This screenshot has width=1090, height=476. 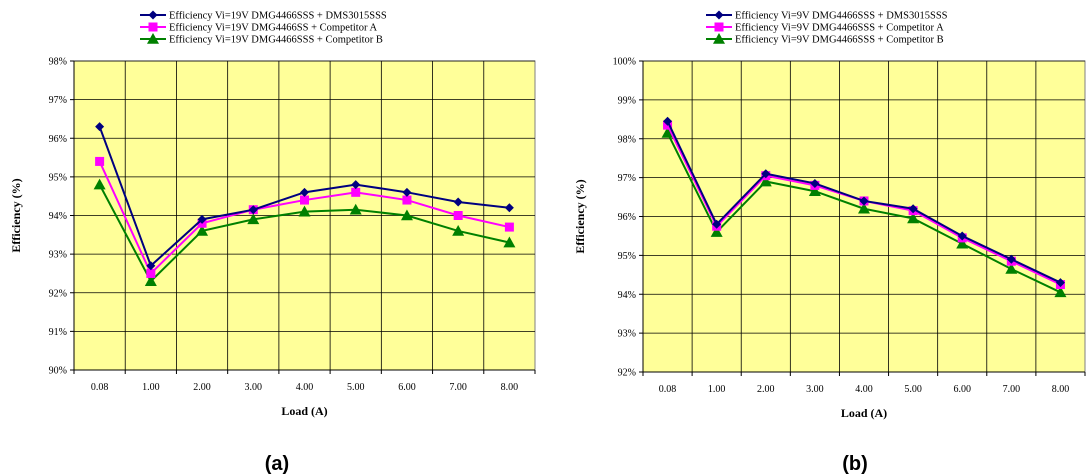 I want to click on y-tick-label: 91%, so click(x=58, y=332).